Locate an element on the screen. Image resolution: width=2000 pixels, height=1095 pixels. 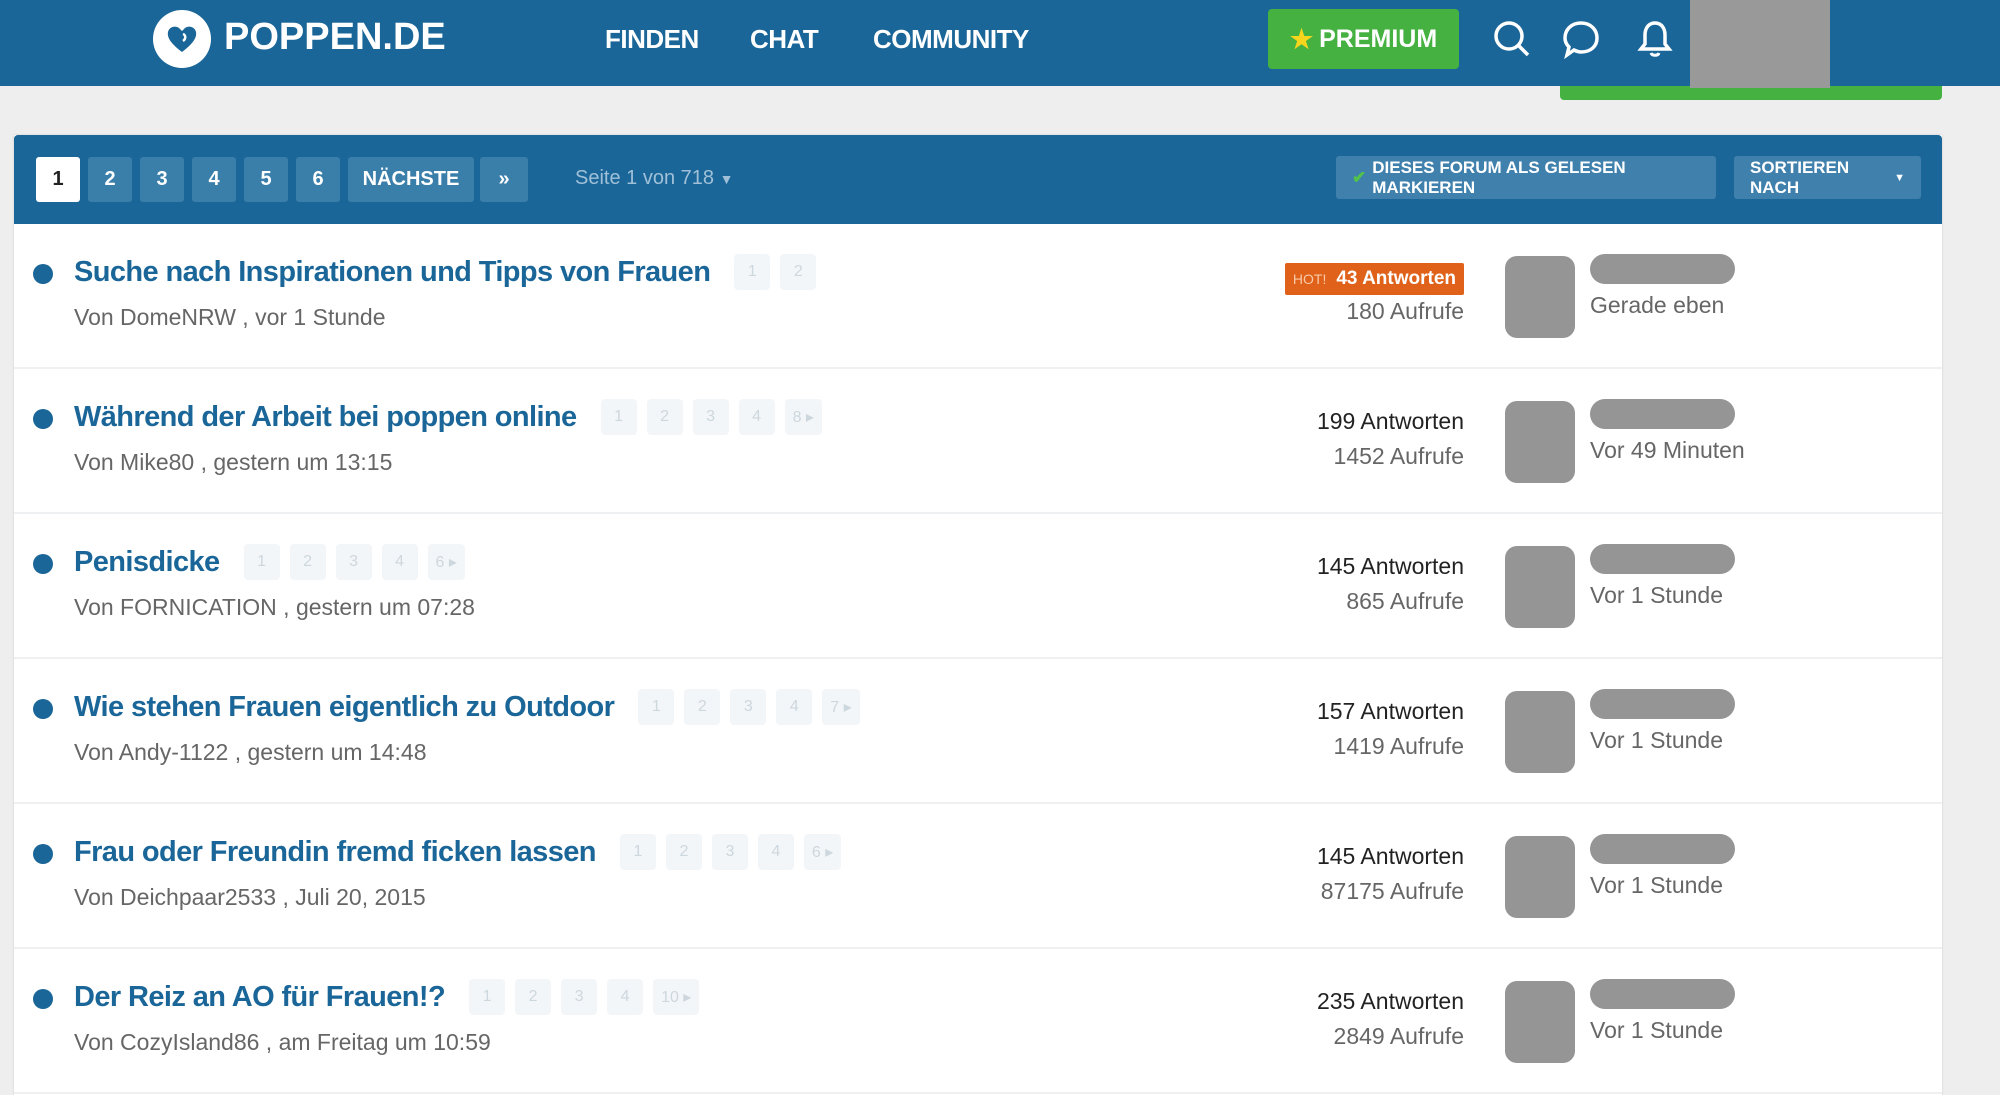
thread-page-link: 7 ▸ is located at coordinates (841, 707).